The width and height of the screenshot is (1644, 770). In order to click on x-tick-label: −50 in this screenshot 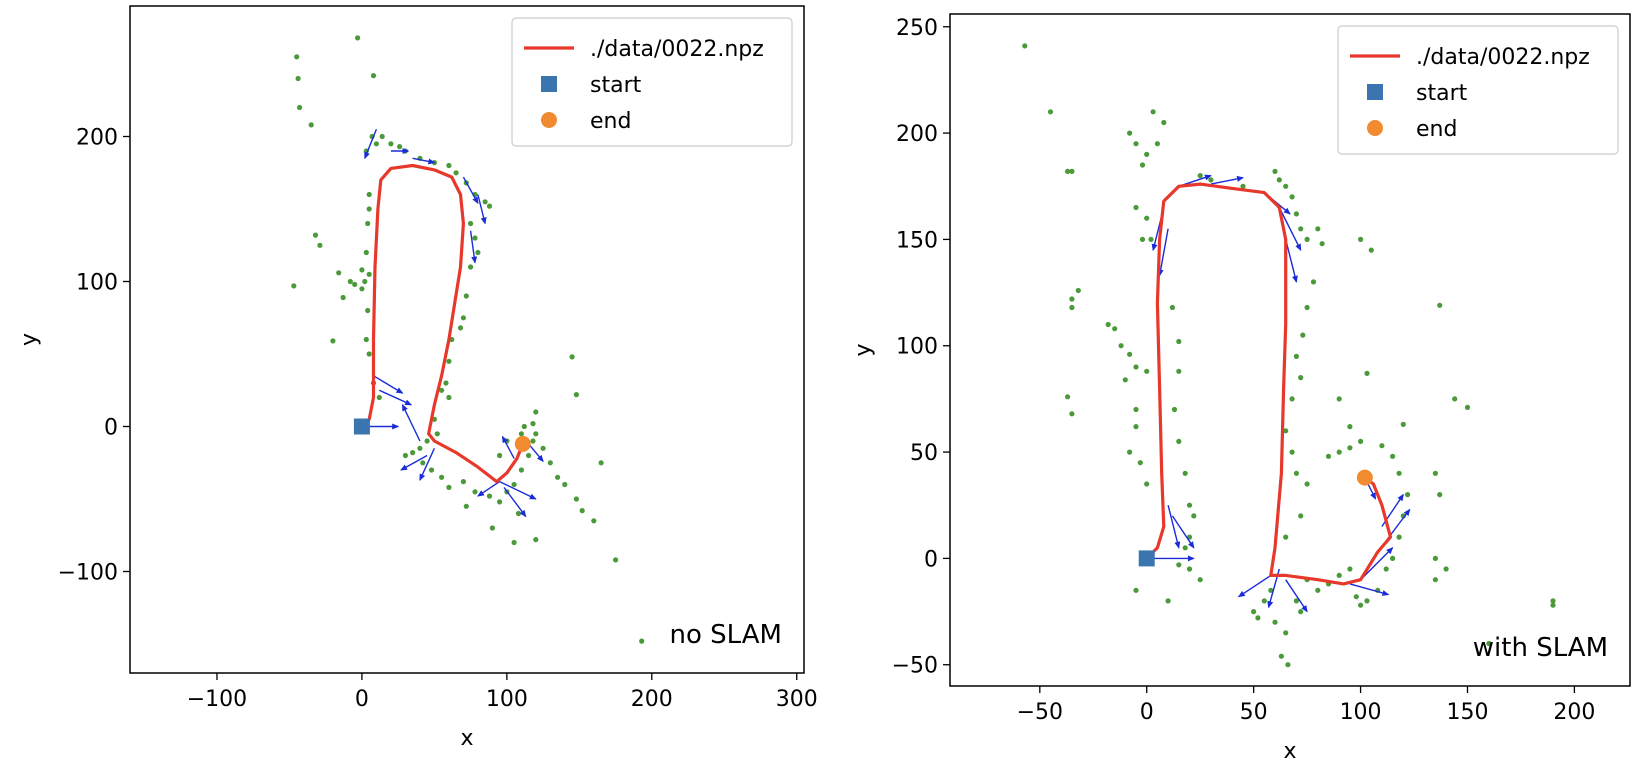, I will do `click(1040, 712)`.